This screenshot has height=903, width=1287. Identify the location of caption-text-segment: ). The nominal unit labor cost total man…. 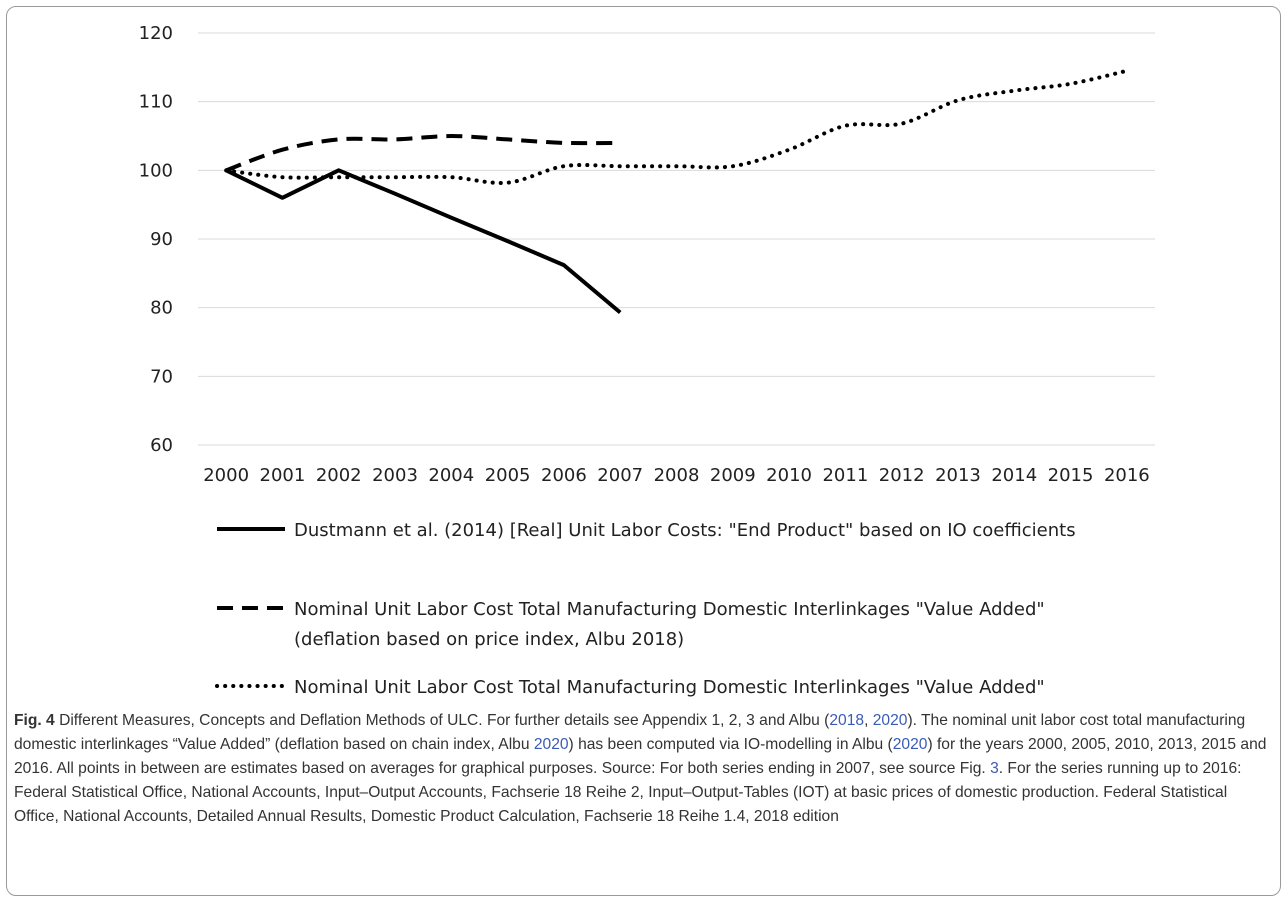
(630, 732).